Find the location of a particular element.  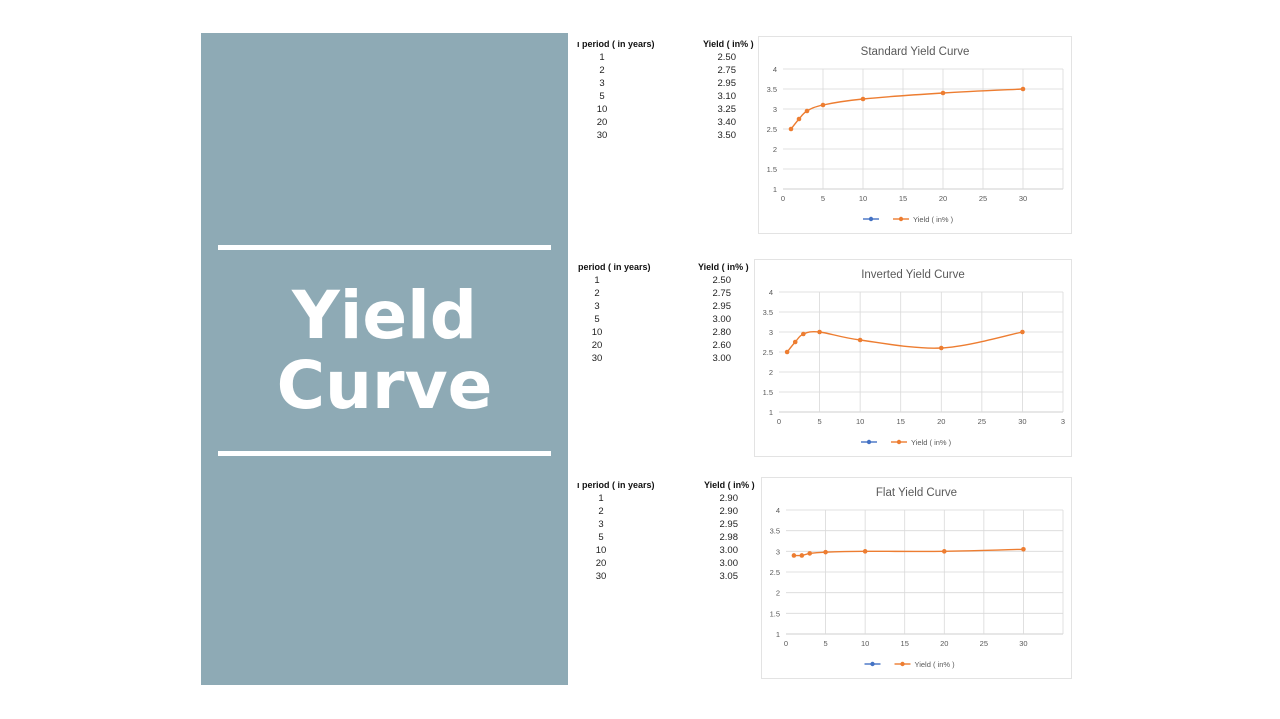

period-header: period ( in years) is located at coordinates (614, 267).